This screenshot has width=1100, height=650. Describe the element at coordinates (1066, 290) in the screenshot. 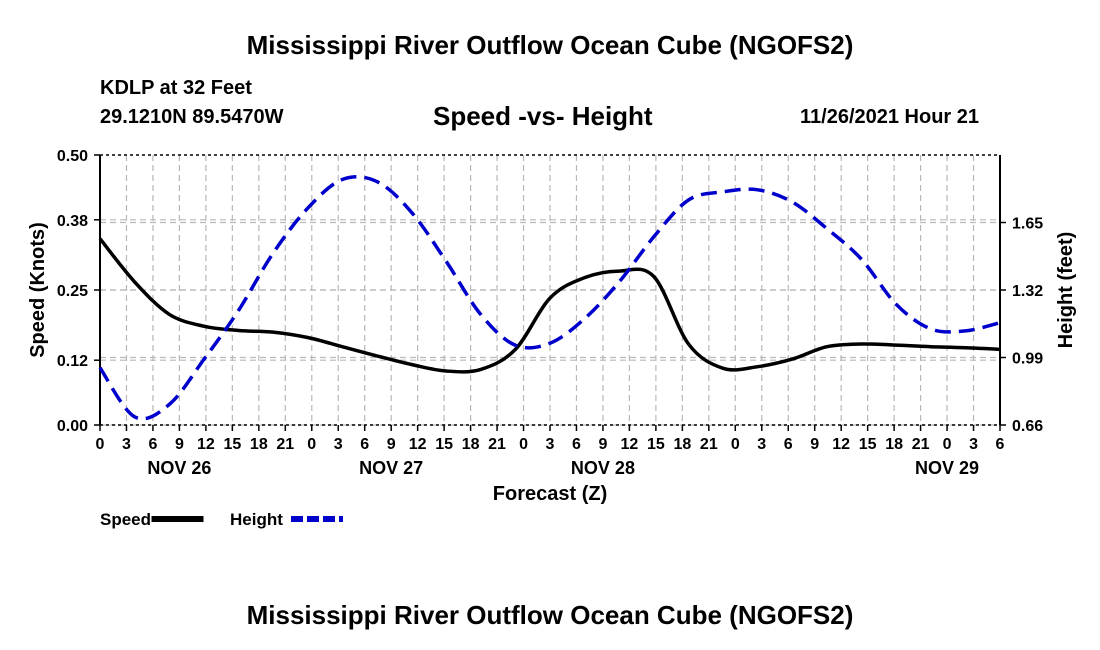

I see `y2-axis-title: Height (feet)` at that location.